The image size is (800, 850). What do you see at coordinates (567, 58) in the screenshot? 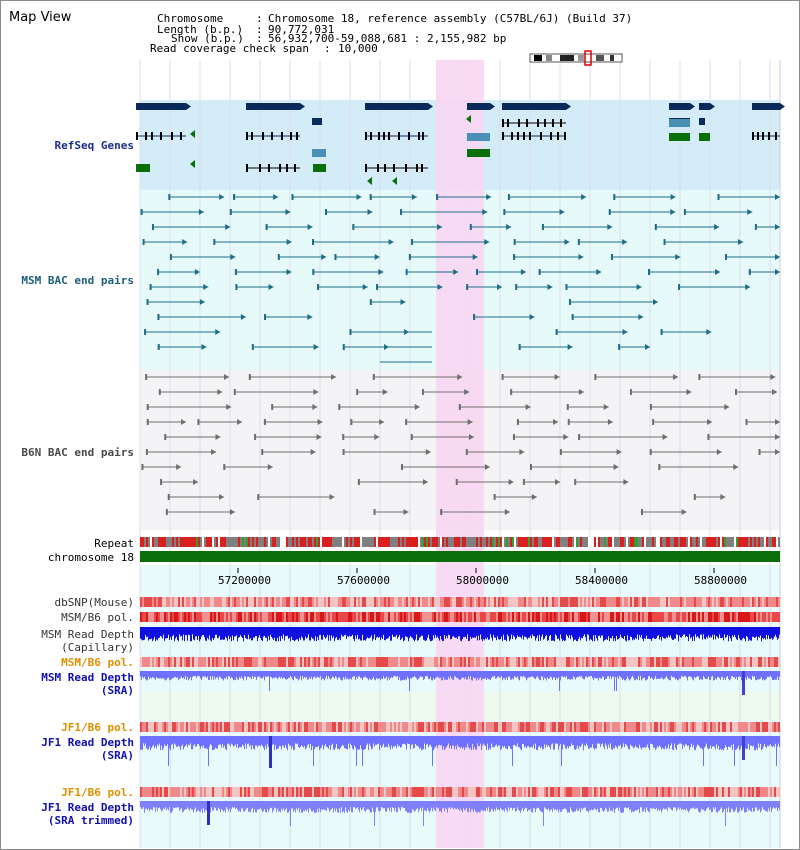
I see `ideogram-band` at bounding box center [567, 58].